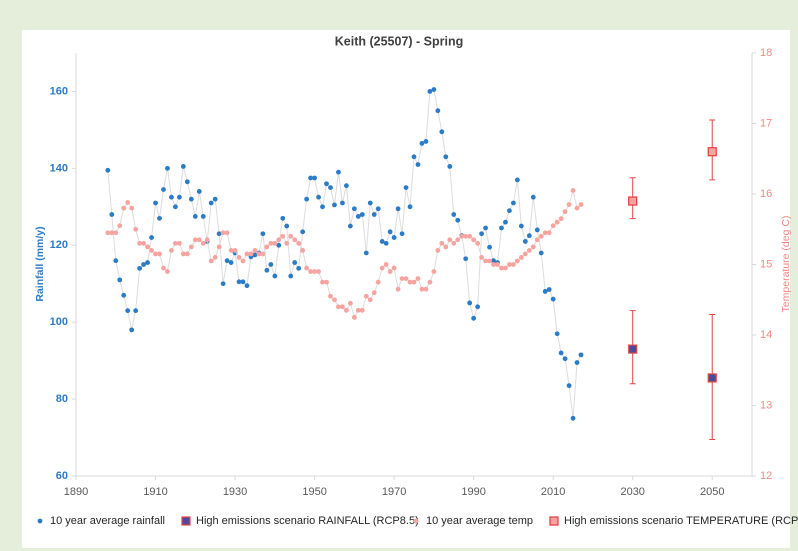  I want to click on x-tick-label: 1930, so click(235, 492).